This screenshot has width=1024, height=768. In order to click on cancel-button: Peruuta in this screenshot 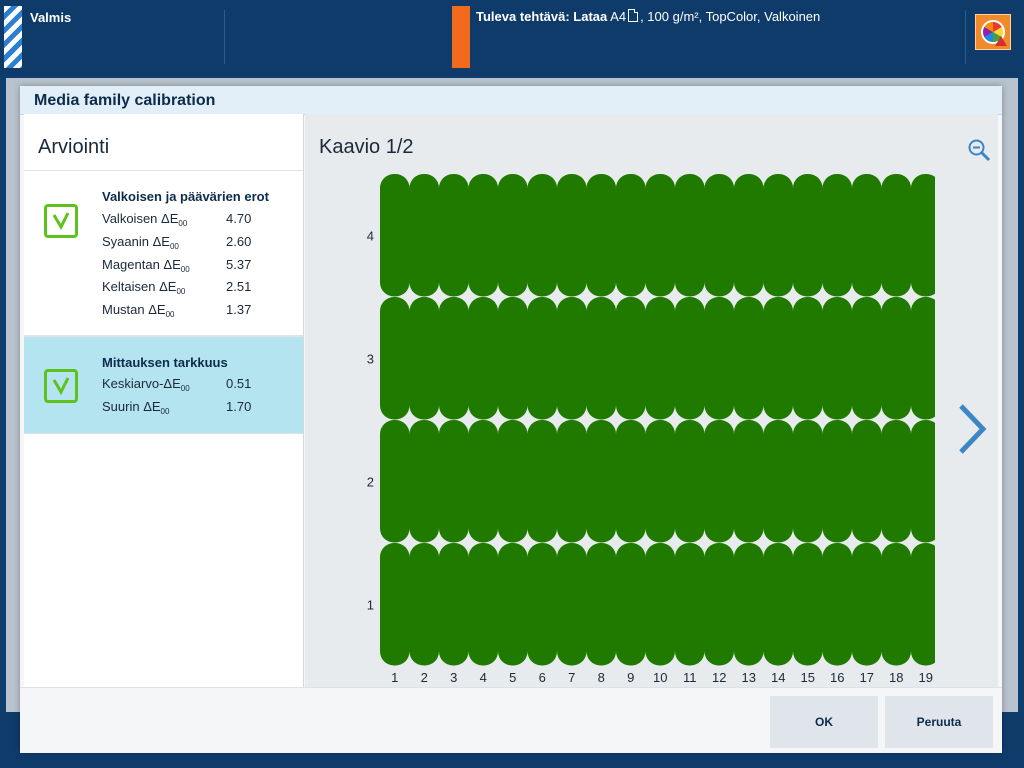, I will do `click(939, 722)`.